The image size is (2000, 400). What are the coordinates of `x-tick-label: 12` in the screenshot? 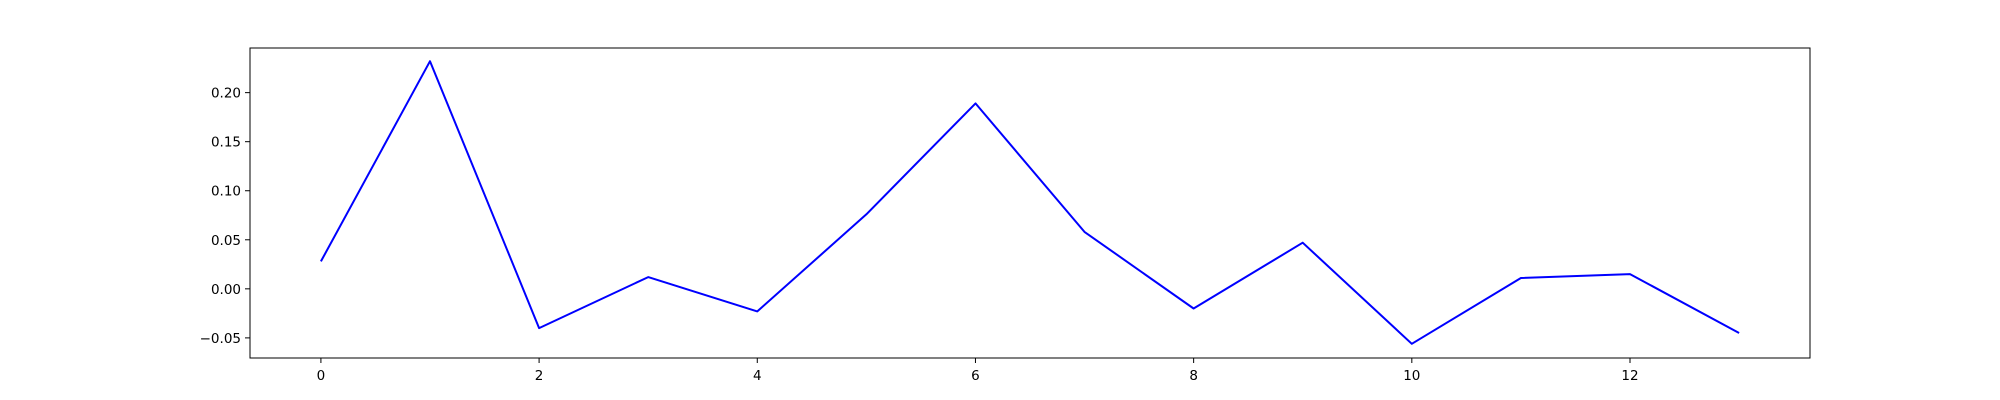 It's located at (1629, 376).